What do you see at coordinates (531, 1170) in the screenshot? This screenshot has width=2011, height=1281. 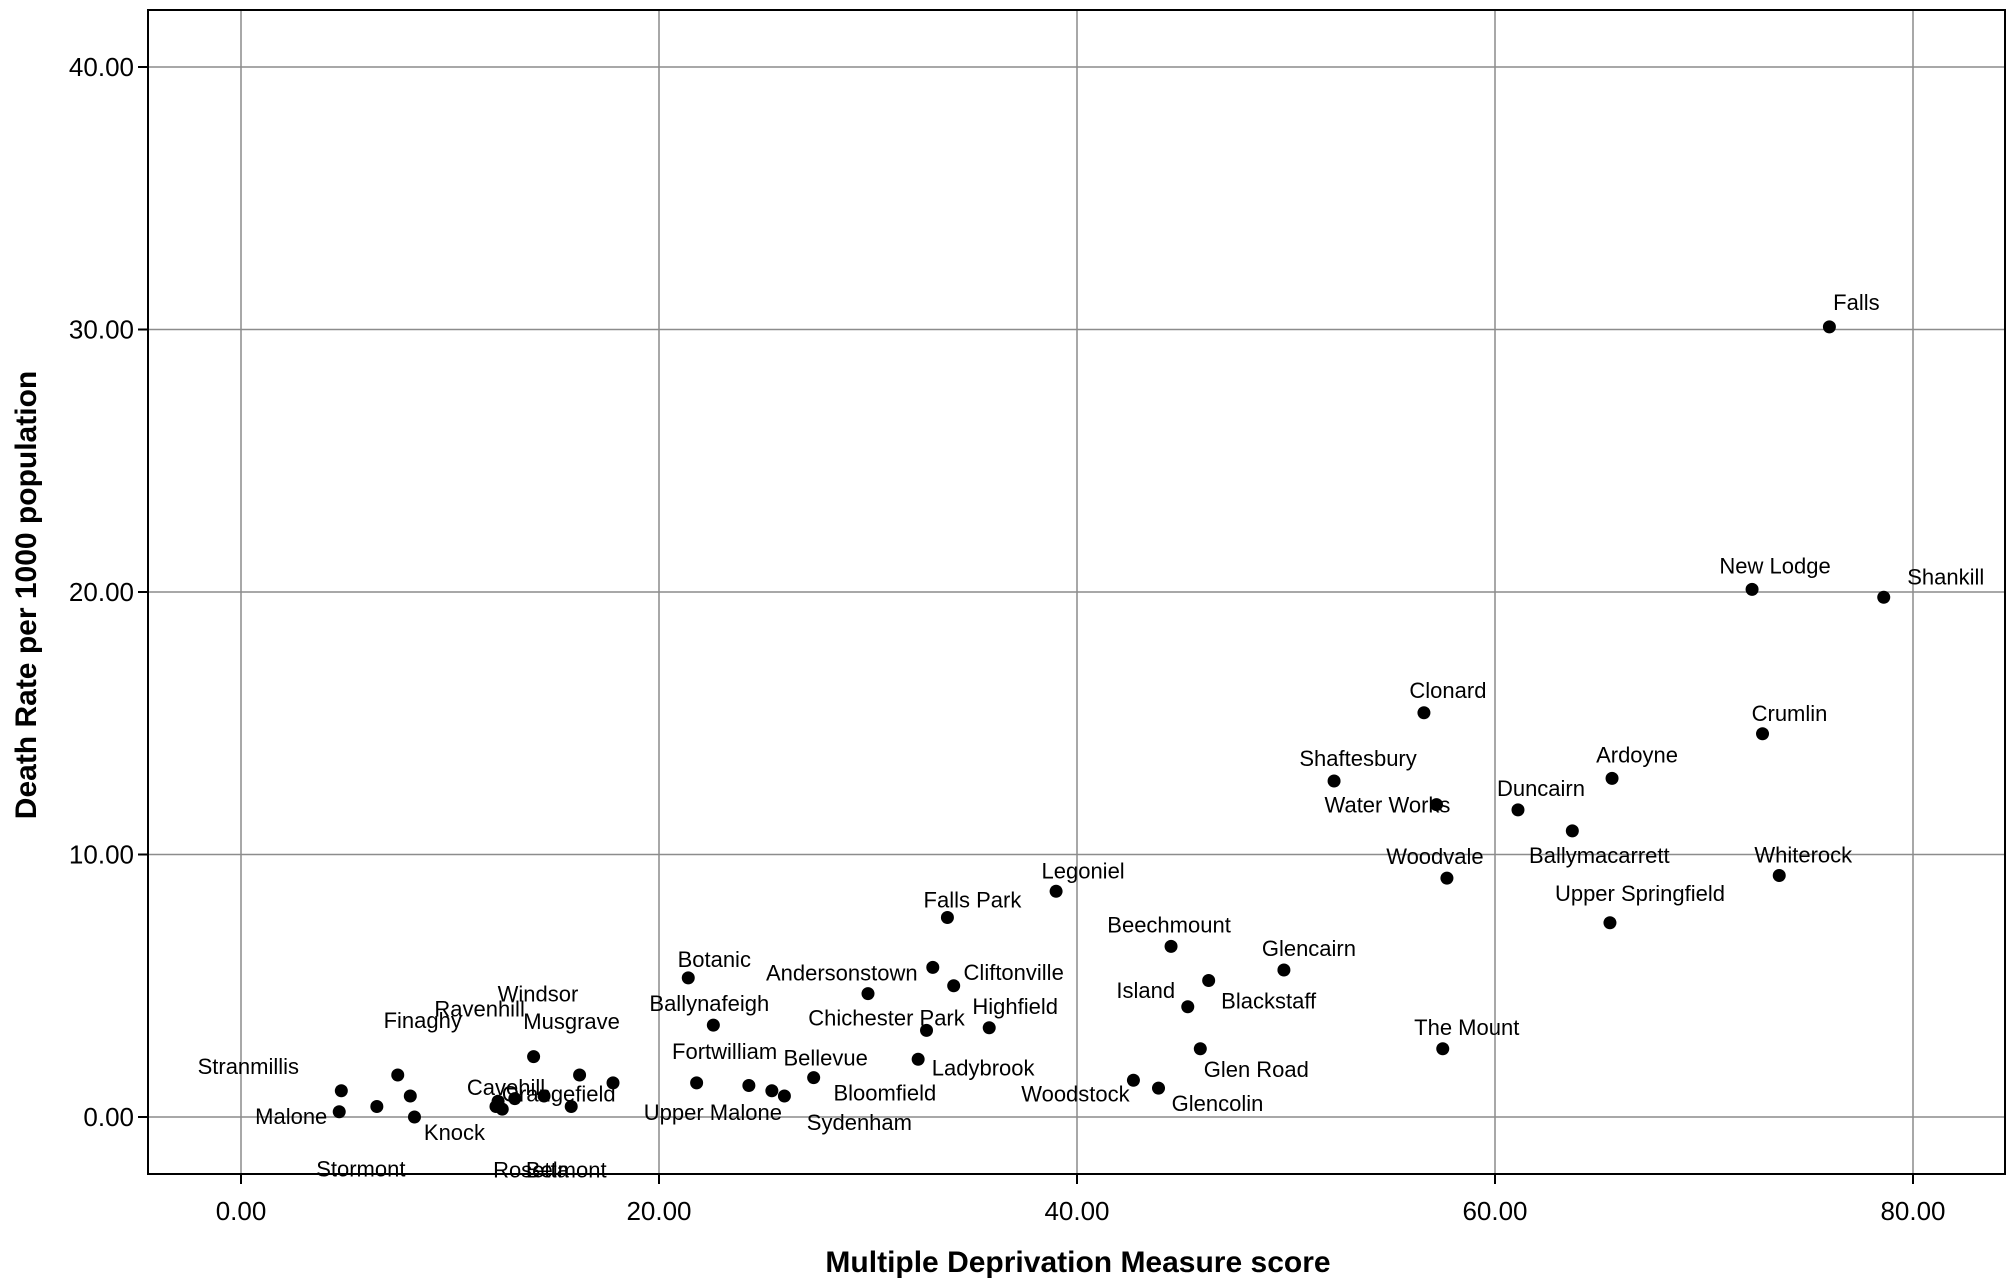 I see `point-label: Rosetta` at bounding box center [531, 1170].